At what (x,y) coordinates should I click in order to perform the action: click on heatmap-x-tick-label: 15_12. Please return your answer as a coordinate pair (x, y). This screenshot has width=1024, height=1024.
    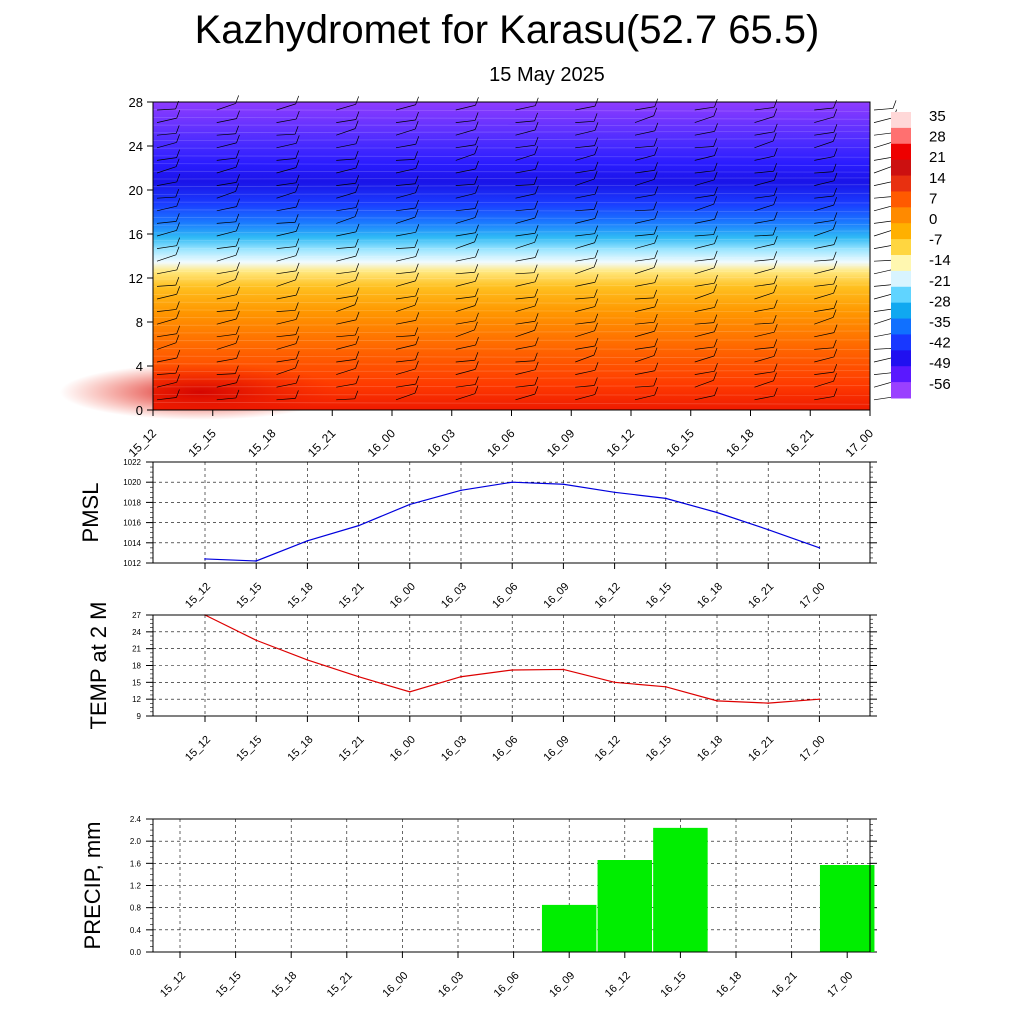
    Looking at the image, I should click on (143, 443).